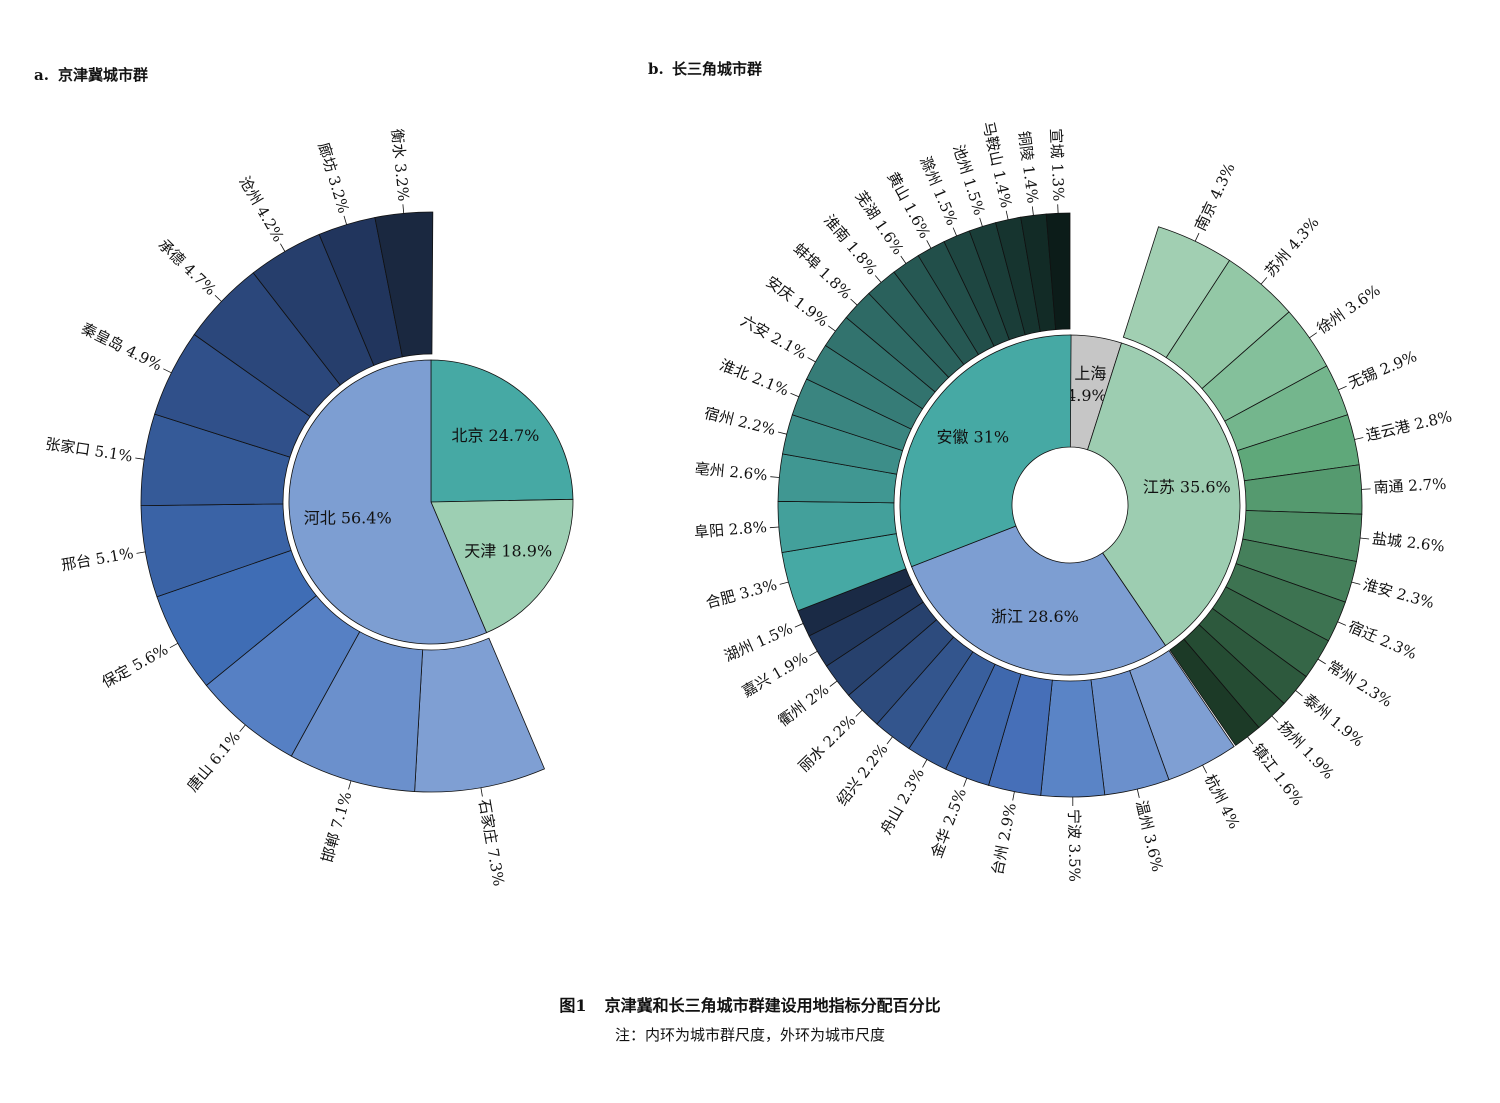  What do you see at coordinates (1342, 388) in the screenshot?
I see `leader-line-e697a0e994a1` at bounding box center [1342, 388].